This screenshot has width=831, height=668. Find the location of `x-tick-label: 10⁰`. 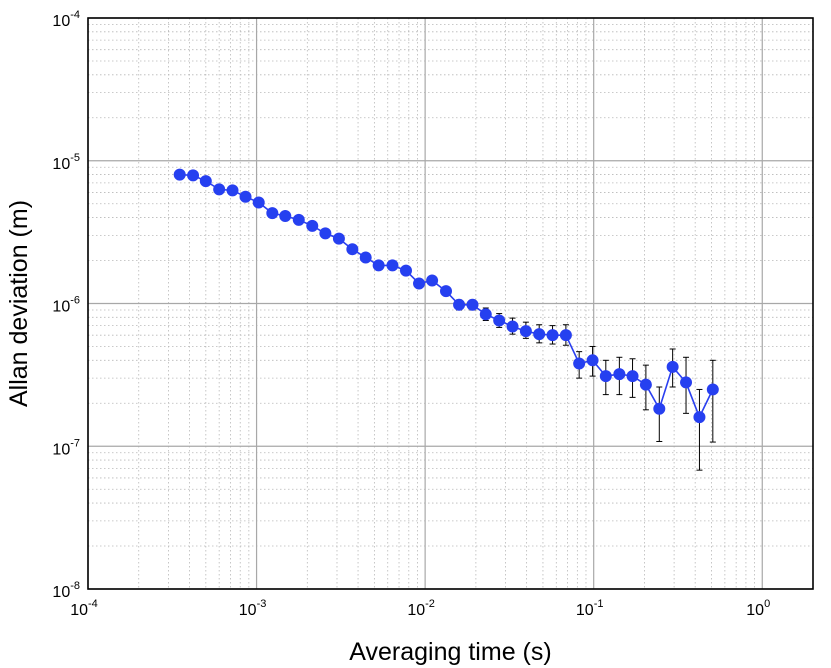

x-tick-label: 10⁰ is located at coordinates (758, 608).